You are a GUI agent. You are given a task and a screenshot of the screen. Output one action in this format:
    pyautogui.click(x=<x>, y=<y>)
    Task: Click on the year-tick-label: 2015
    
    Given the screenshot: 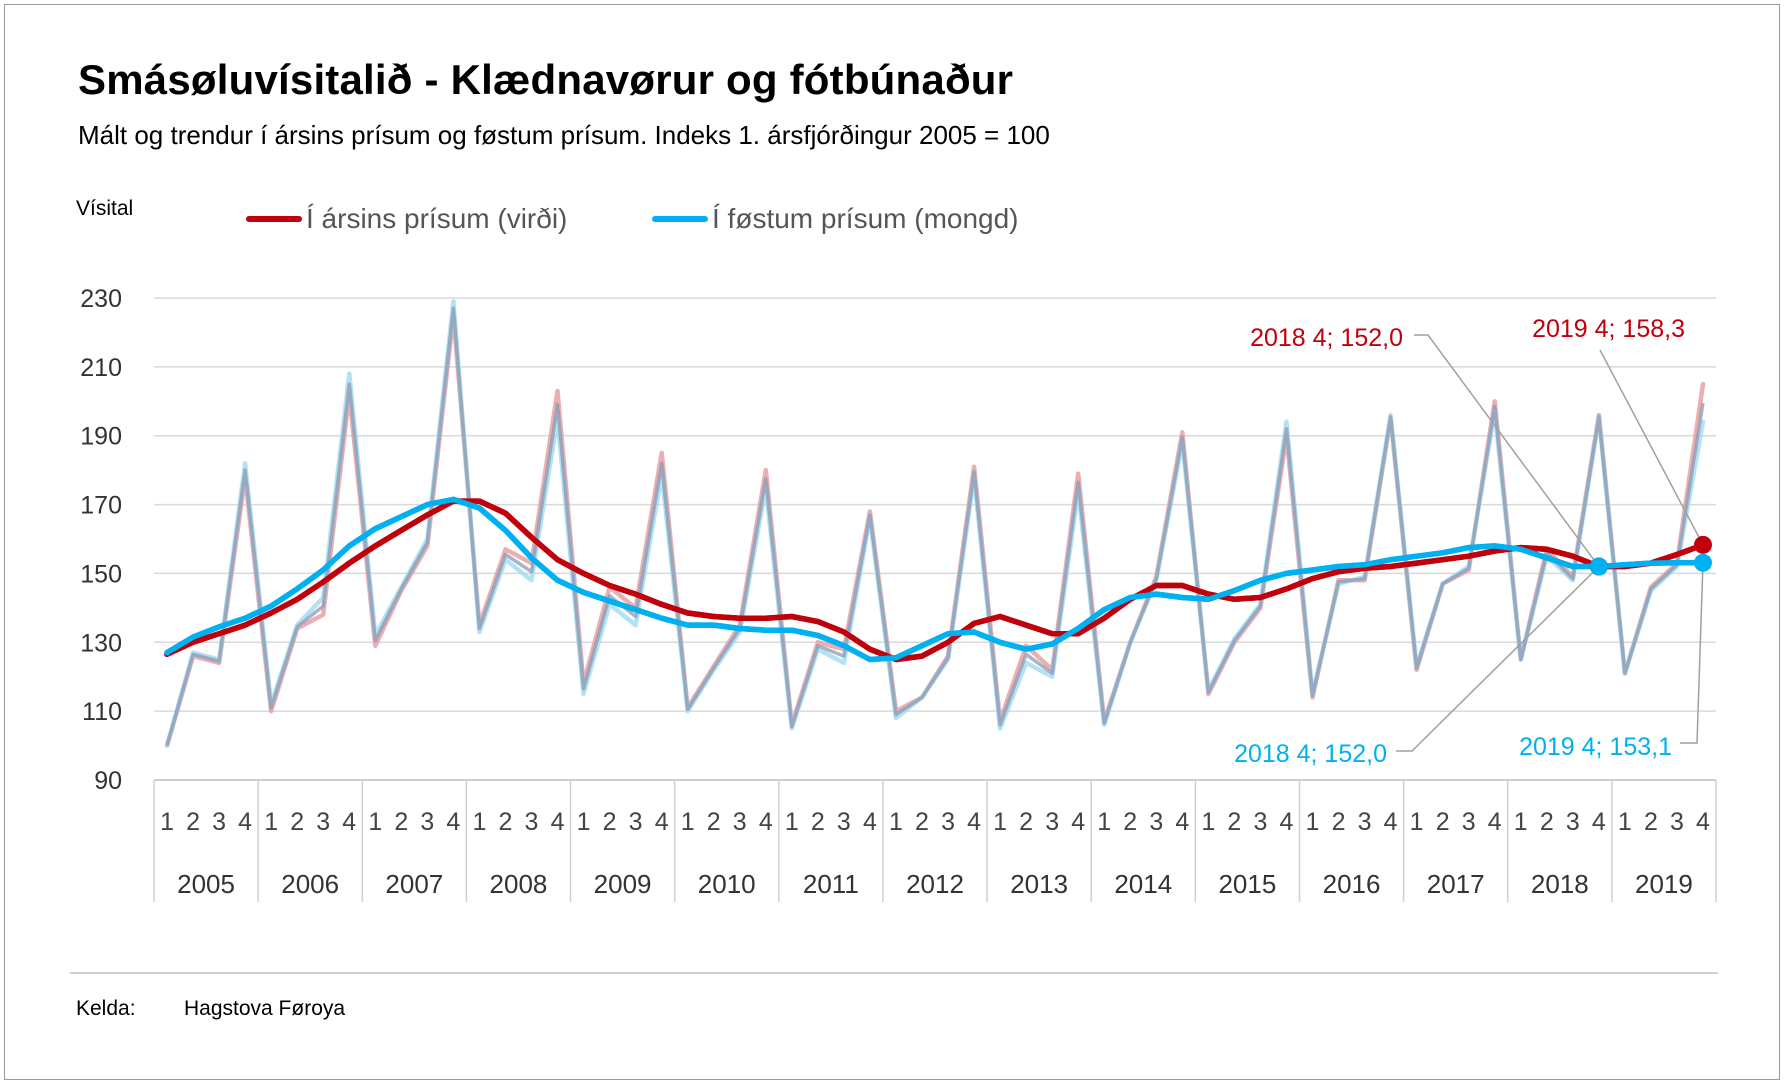 What is the action you would take?
    pyautogui.click(x=1247, y=884)
    